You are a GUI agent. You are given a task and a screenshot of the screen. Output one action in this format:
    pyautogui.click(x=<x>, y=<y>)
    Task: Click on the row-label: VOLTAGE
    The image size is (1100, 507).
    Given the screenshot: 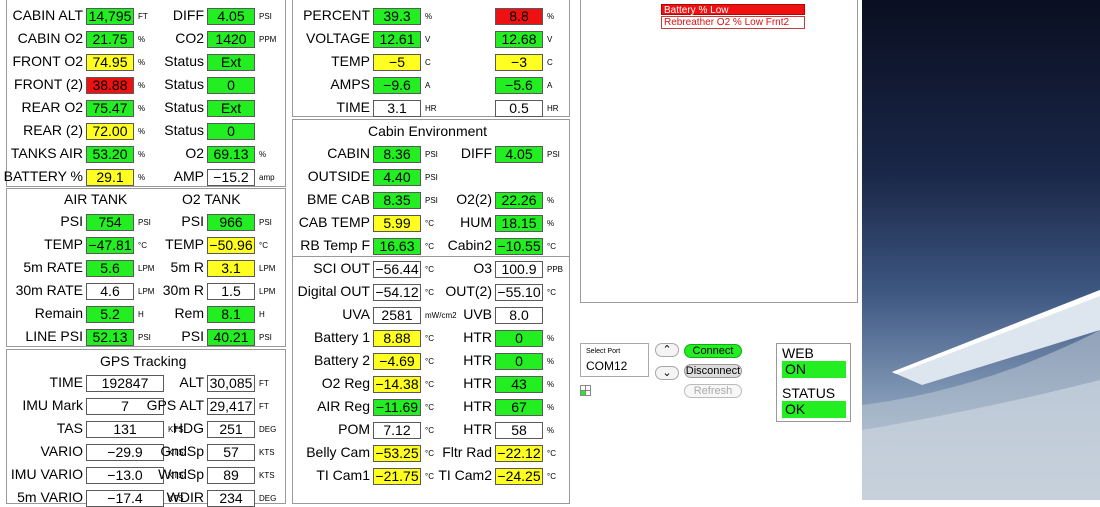 What is the action you would take?
    pyautogui.click(x=337, y=38)
    